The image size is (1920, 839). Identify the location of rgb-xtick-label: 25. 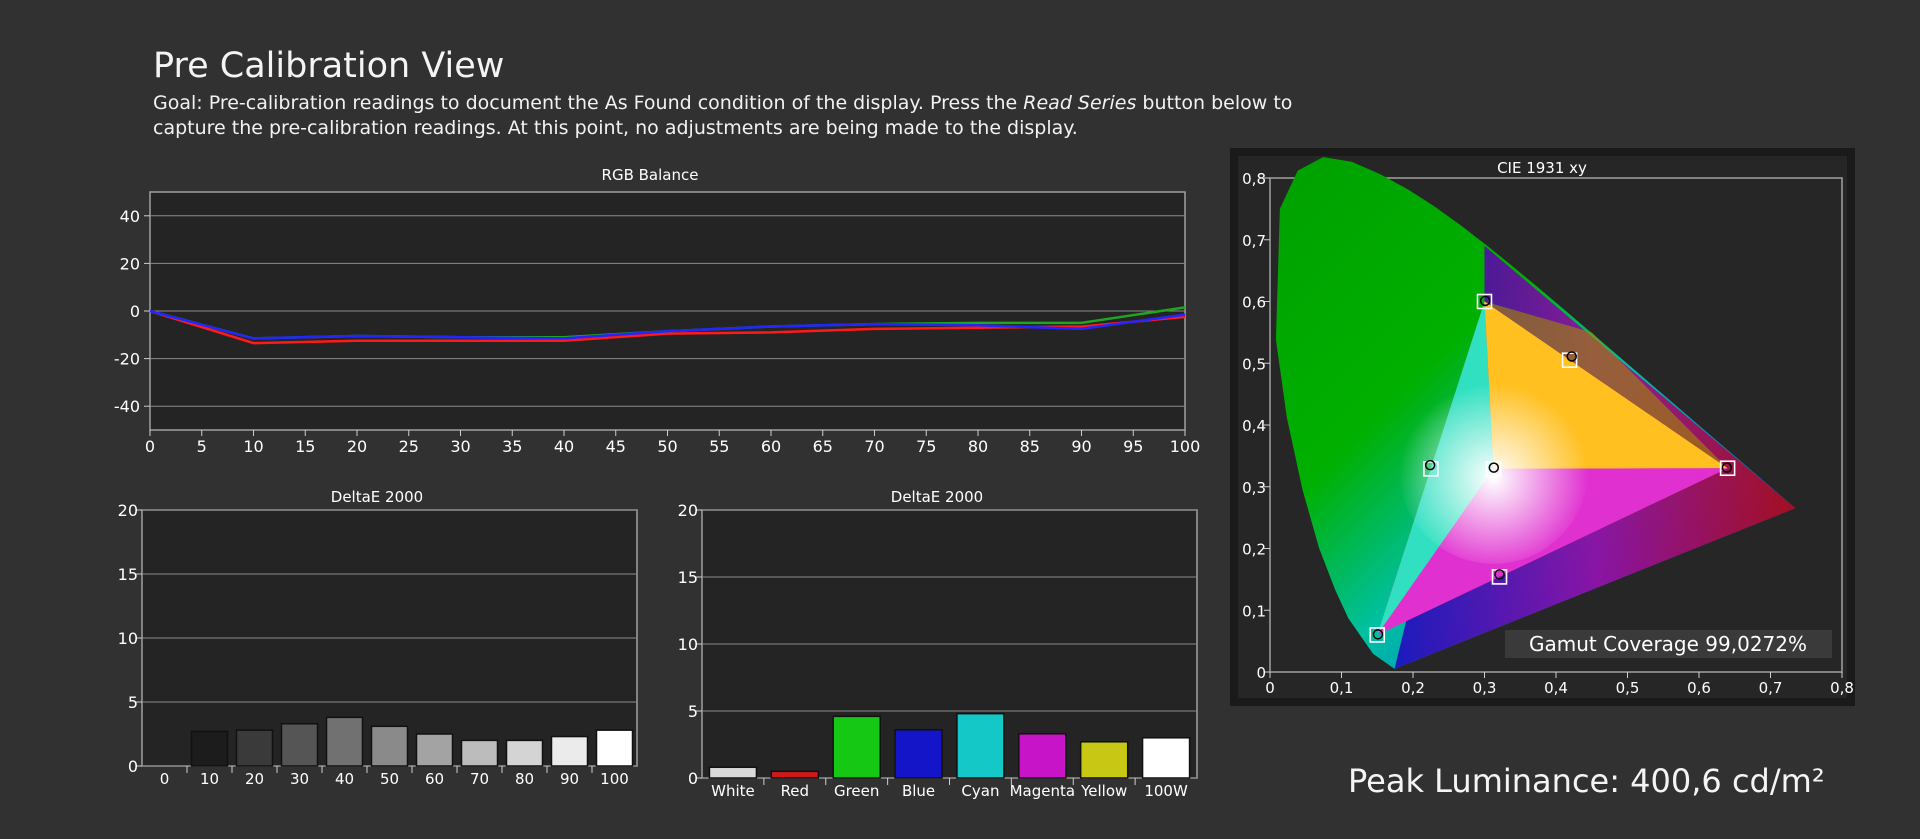
(409, 446).